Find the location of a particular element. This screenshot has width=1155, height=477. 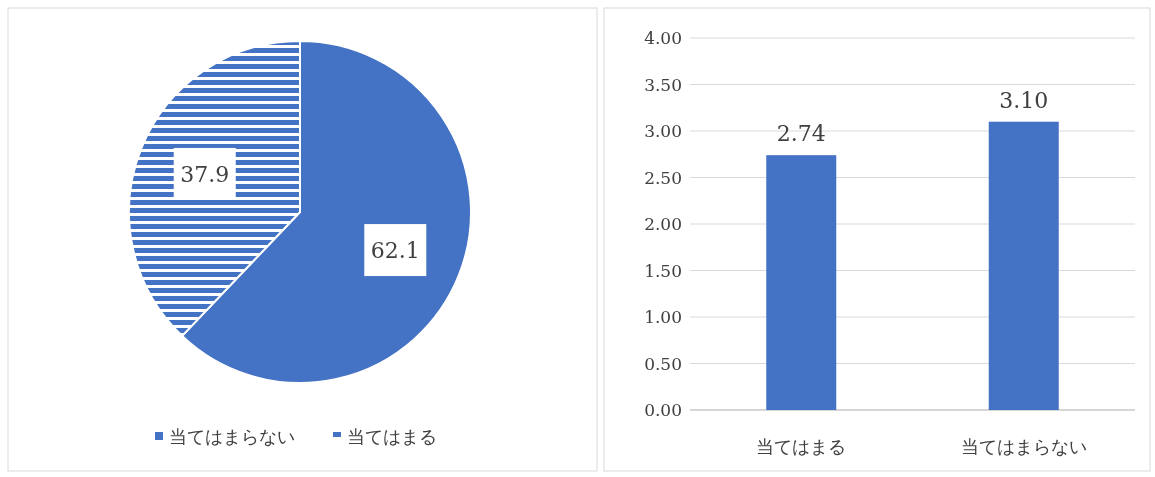

data-label: 2.74 is located at coordinates (801, 134).